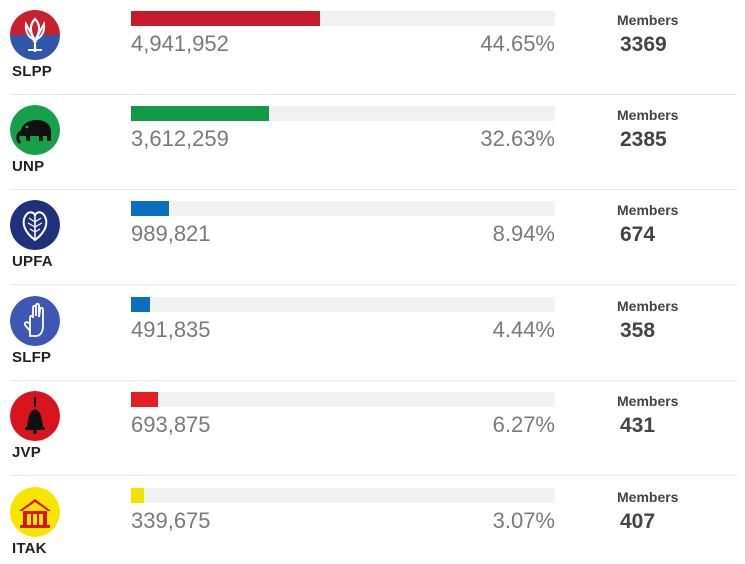  Describe the element at coordinates (32, 71) in the screenshot. I see `party-code: SLPP` at that location.